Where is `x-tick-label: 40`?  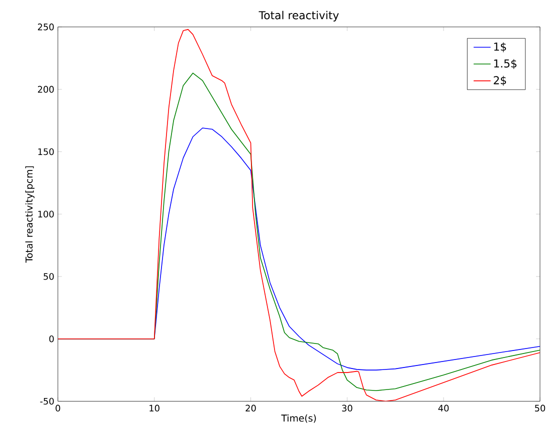 x-tick-label: 40 is located at coordinates (443, 408).